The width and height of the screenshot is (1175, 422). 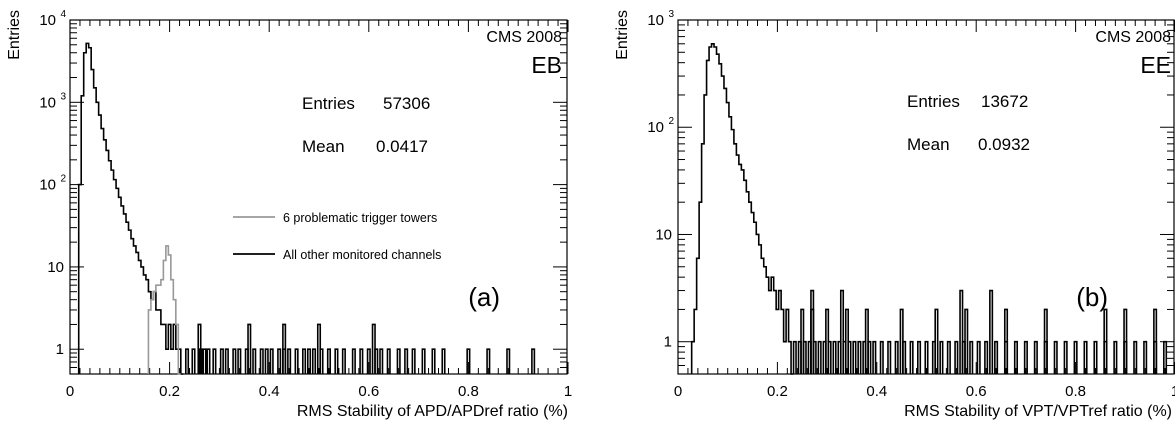 What do you see at coordinates (14, 35) in the screenshot?
I see `eb-y-axis-label: Entries` at bounding box center [14, 35].